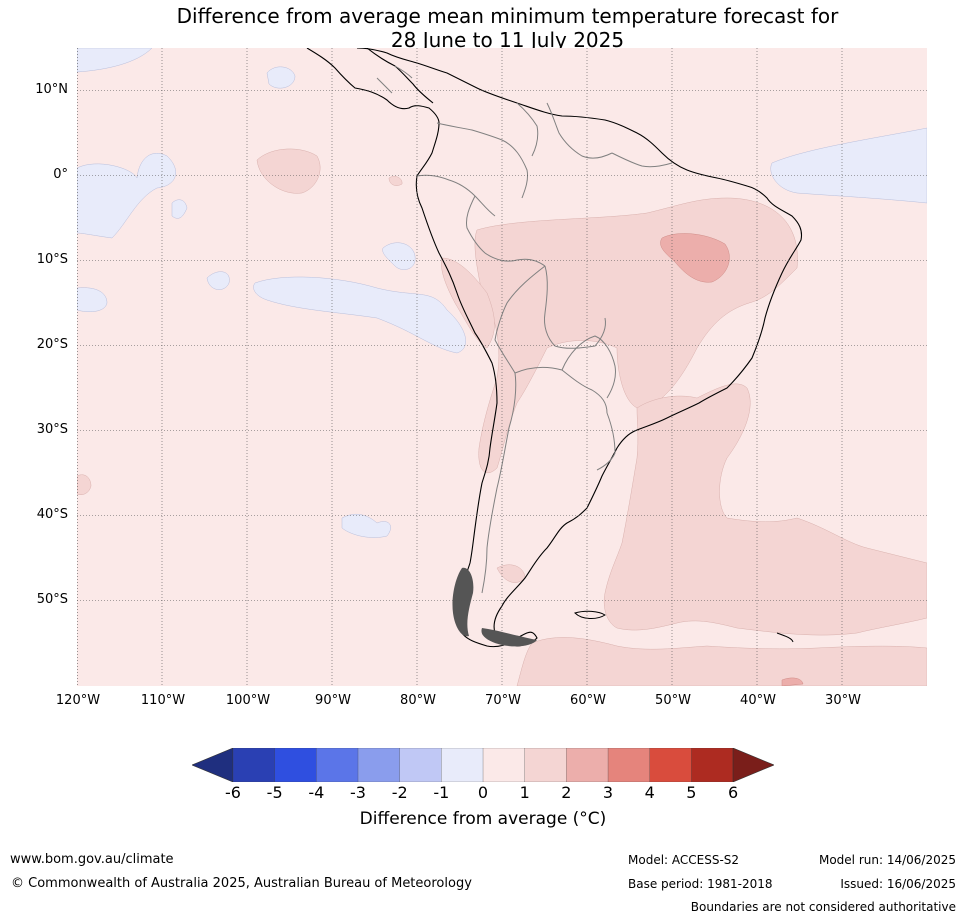 This screenshot has height=919, width=965. What do you see at coordinates (316, 792) in the screenshot?
I see `colorbar-tick-label: -4` at bounding box center [316, 792].